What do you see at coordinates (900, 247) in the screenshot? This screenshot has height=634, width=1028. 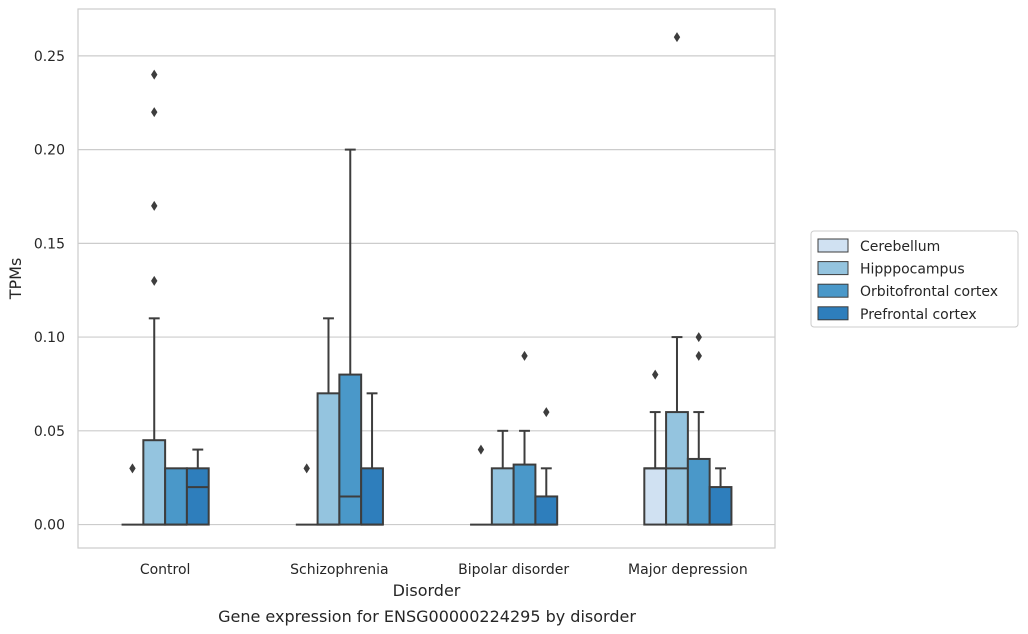 I see `legend-label: Cerebellum` at bounding box center [900, 247].